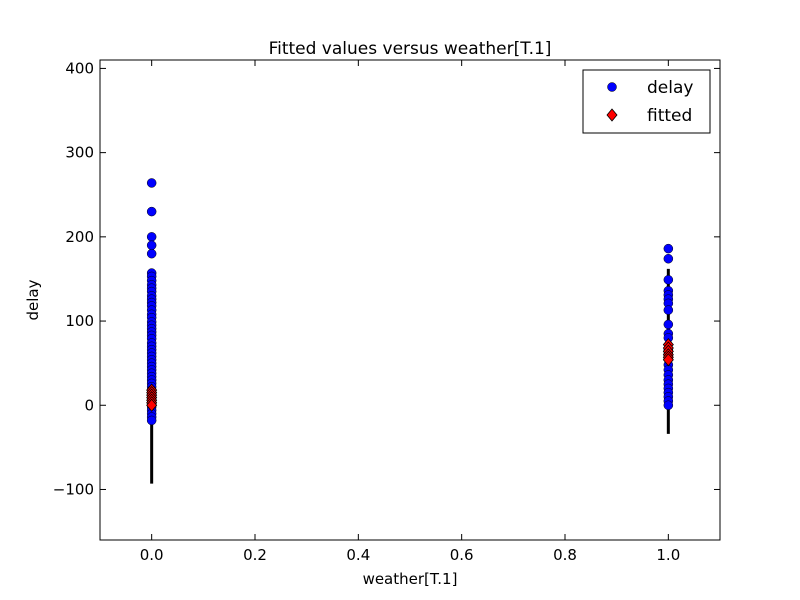  What do you see at coordinates (79, 68) in the screenshot?
I see `y-tick-label: 400` at bounding box center [79, 68].